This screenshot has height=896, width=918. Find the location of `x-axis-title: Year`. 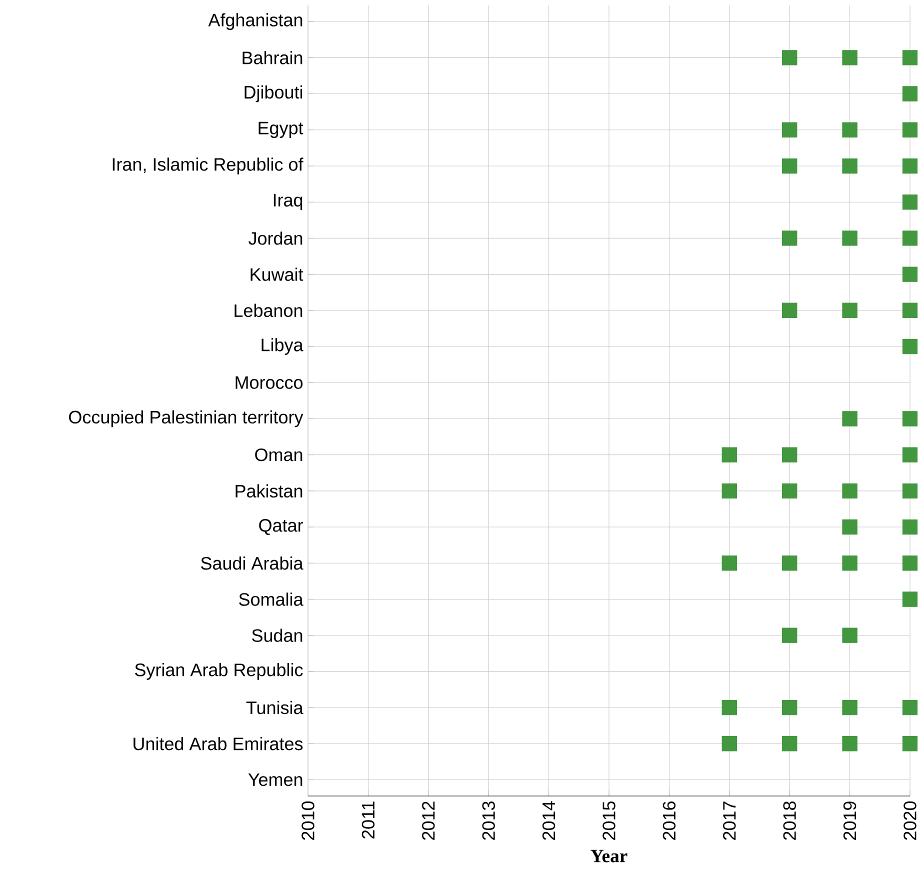

x-axis-title: Year is located at coordinates (609, 856).